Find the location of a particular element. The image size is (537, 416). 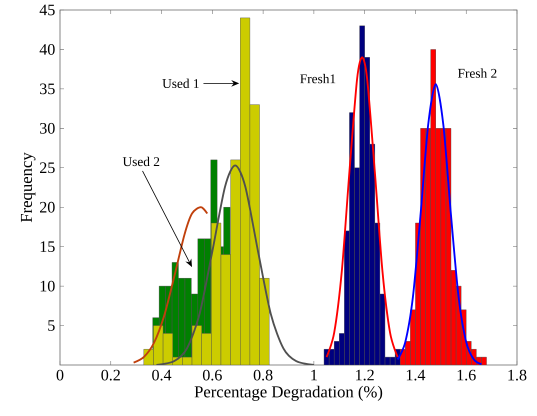

y-tick-label: 25 is located at coordinates (47, 168).